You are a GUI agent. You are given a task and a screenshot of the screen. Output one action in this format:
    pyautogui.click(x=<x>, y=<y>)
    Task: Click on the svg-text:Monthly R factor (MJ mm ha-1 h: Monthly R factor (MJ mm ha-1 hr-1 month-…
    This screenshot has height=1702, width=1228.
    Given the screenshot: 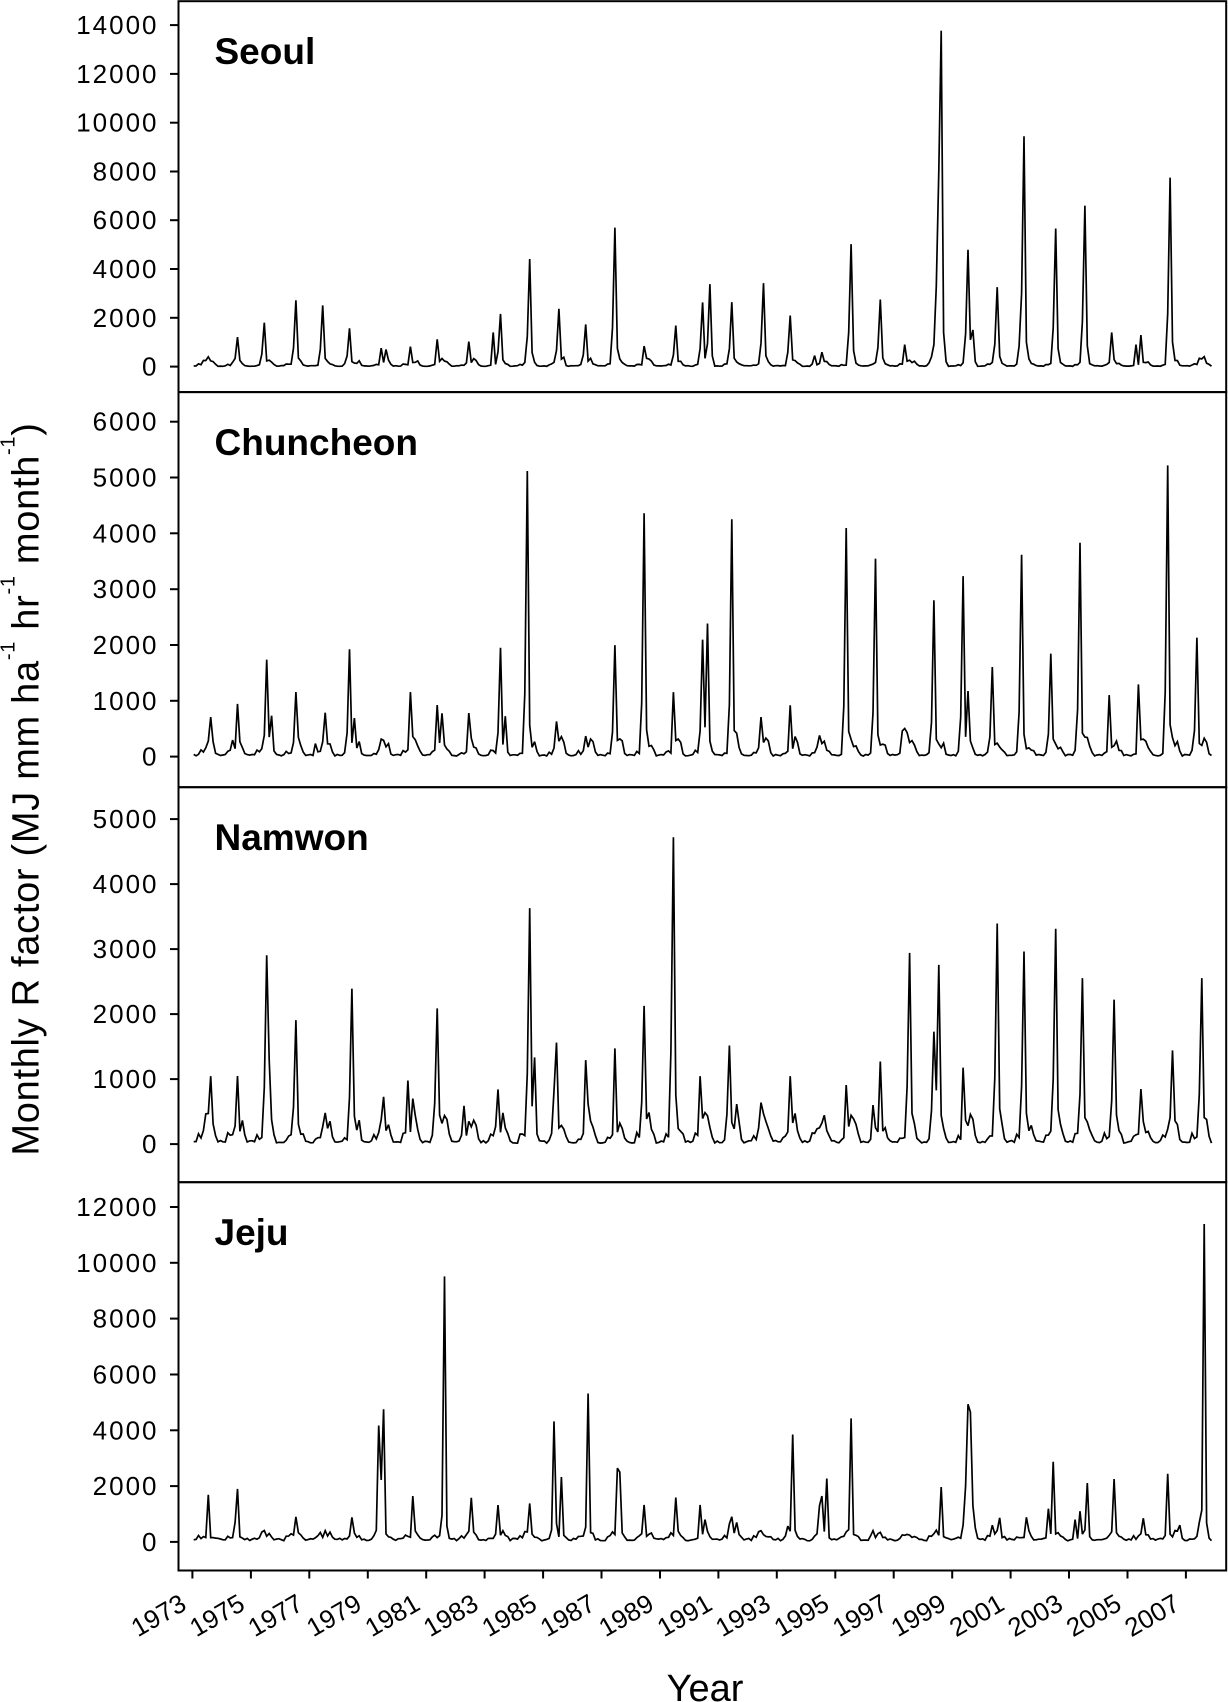 What is the action you would take?
    pyautogui.click(x=24, y=788)
    